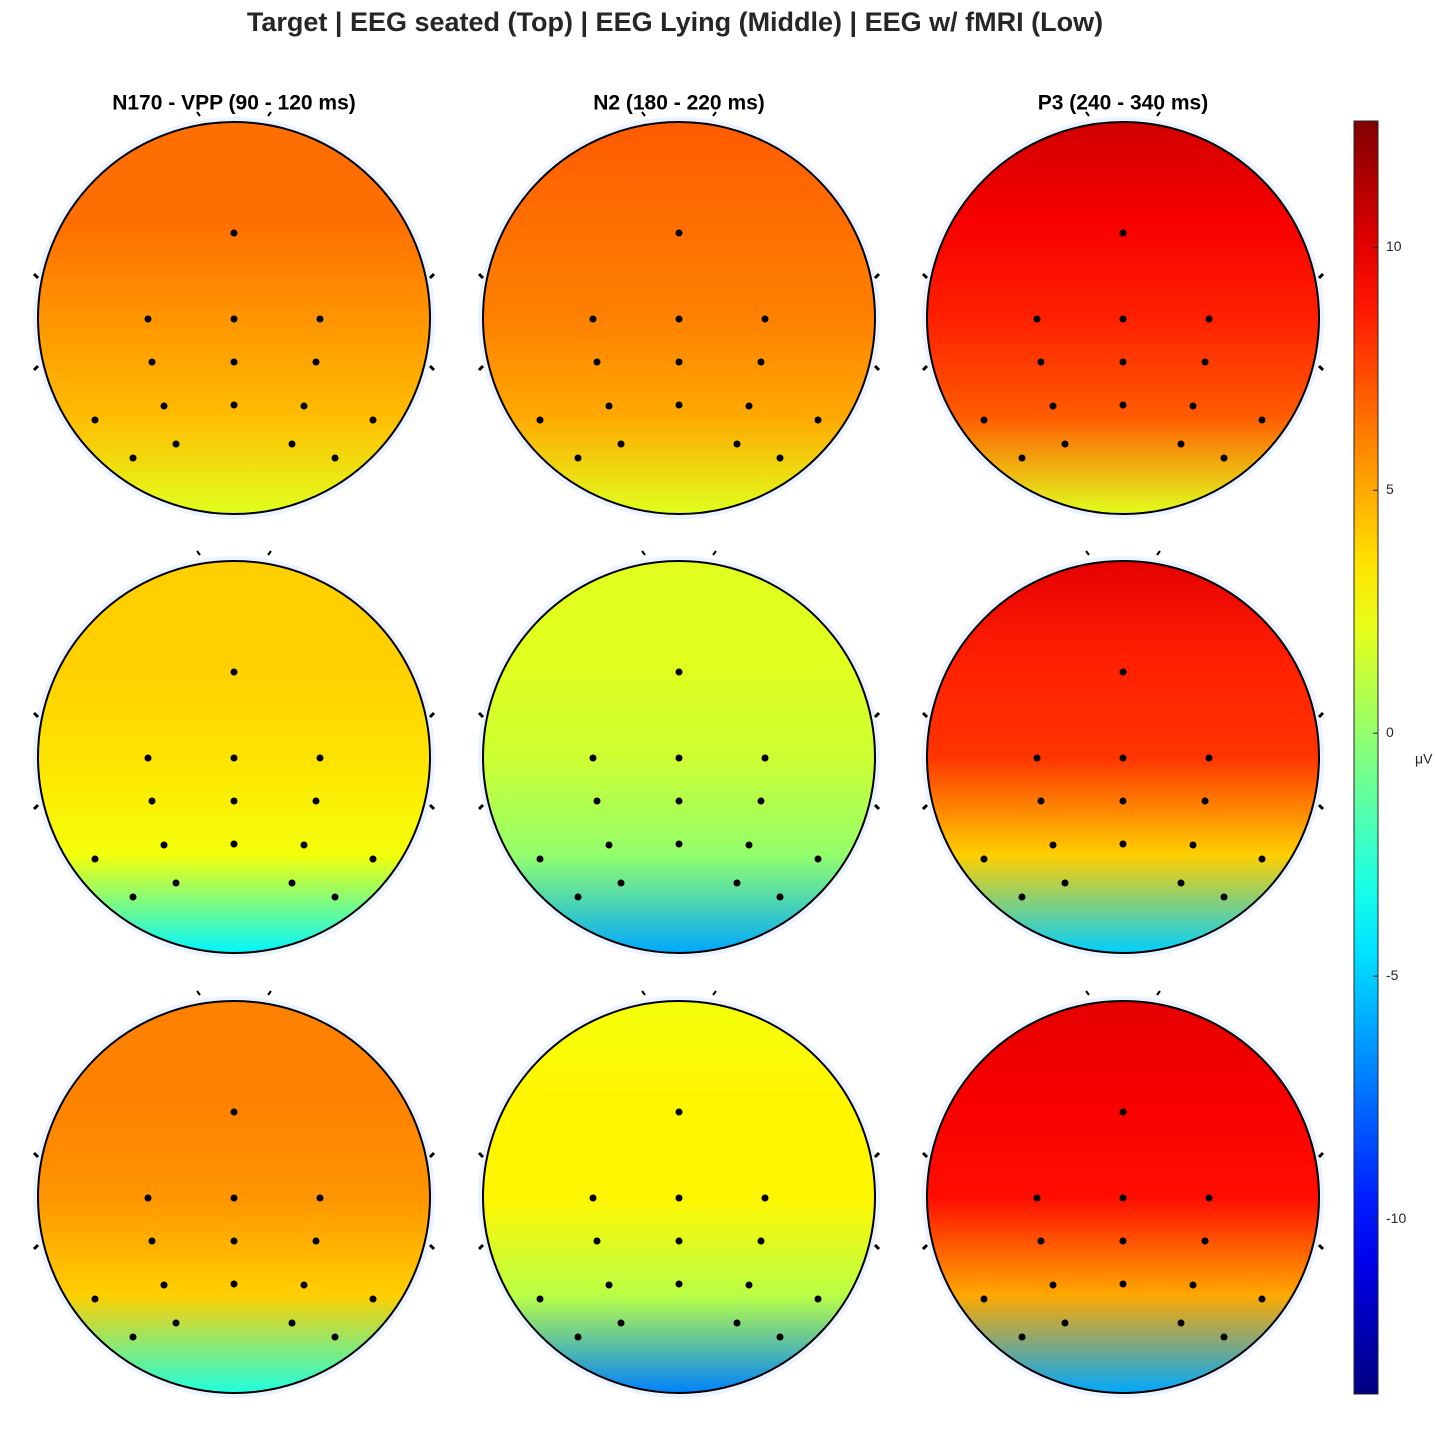 Image resolution: width=1436 pixels, height=1431 pixels. What do you see at coordinates (1123, 103) in the screenshot?
I see `column-title: P3 (240 - 340 ms)` at bounding box center [1123, 103].